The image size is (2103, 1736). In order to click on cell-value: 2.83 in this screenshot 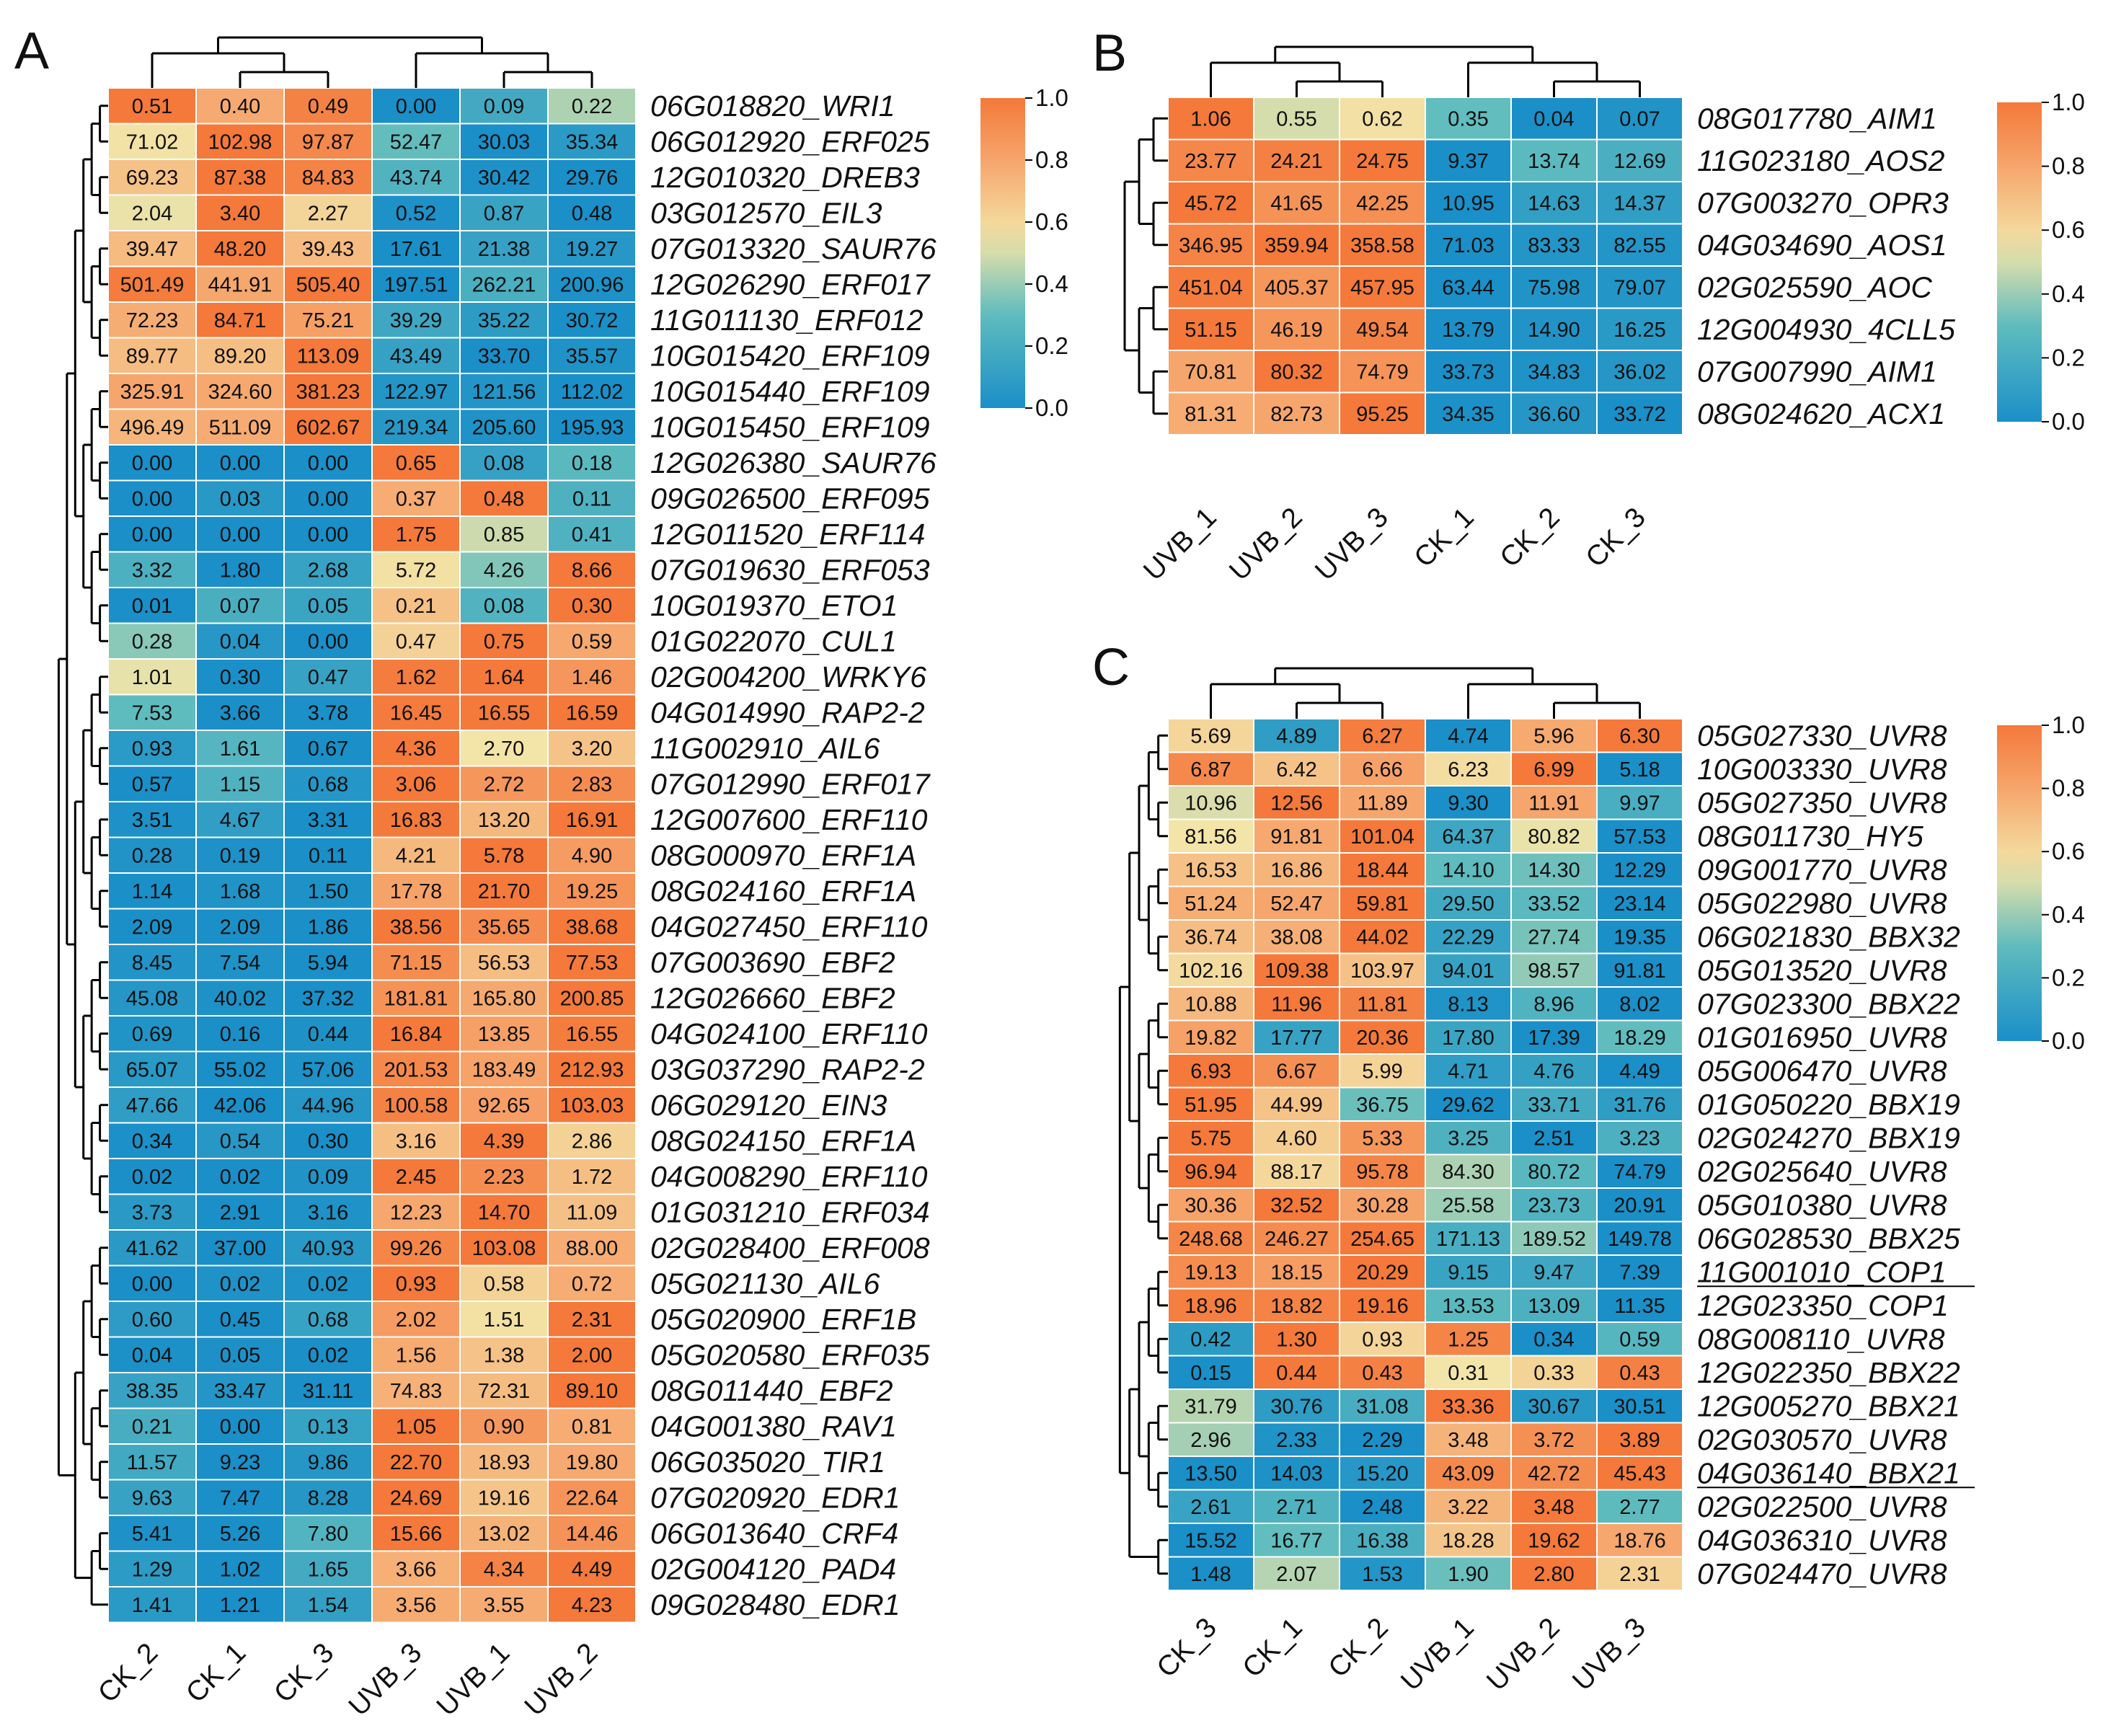, I will do `click(592, 784)`.